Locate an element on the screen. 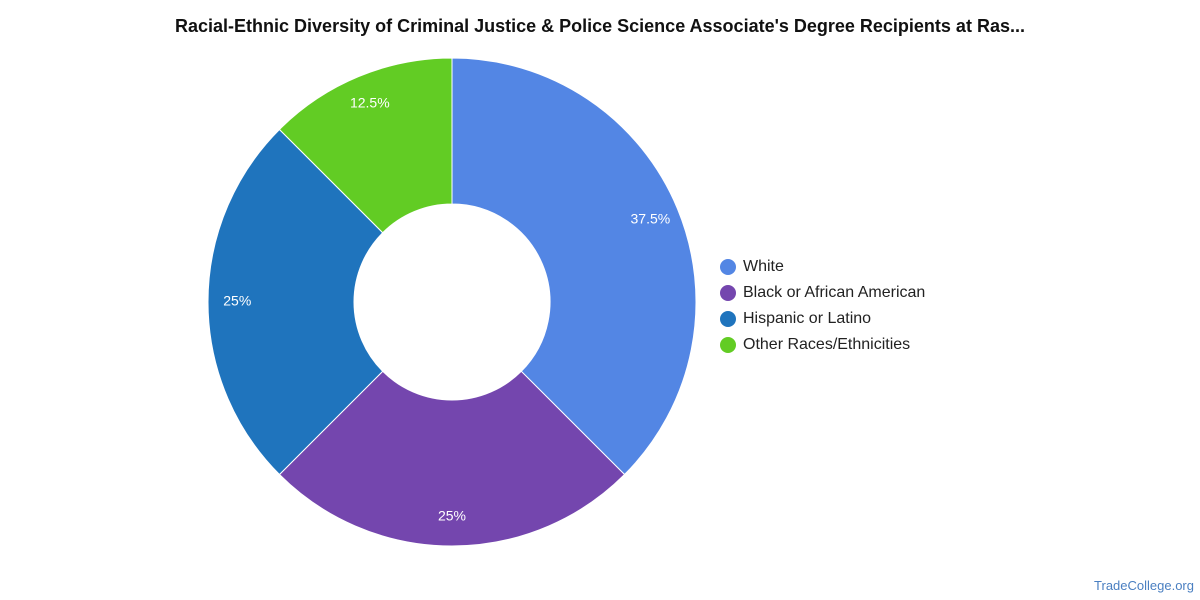 This screenshot has height=600, width=1200. legend-label-black-or-african-american: Black or African American is located at coordinates (834, 292).